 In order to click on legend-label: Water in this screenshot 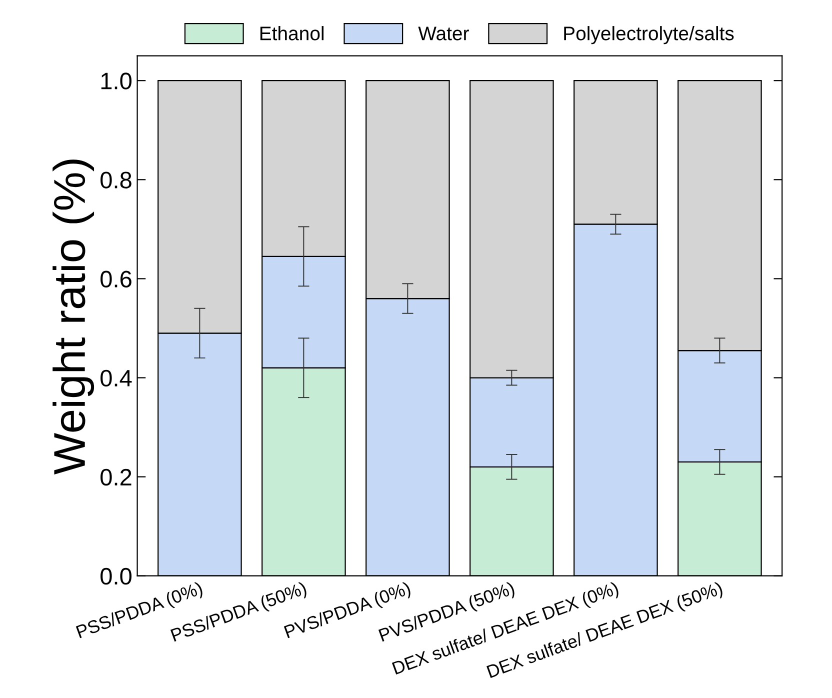, I will do `click(443, 33)`.